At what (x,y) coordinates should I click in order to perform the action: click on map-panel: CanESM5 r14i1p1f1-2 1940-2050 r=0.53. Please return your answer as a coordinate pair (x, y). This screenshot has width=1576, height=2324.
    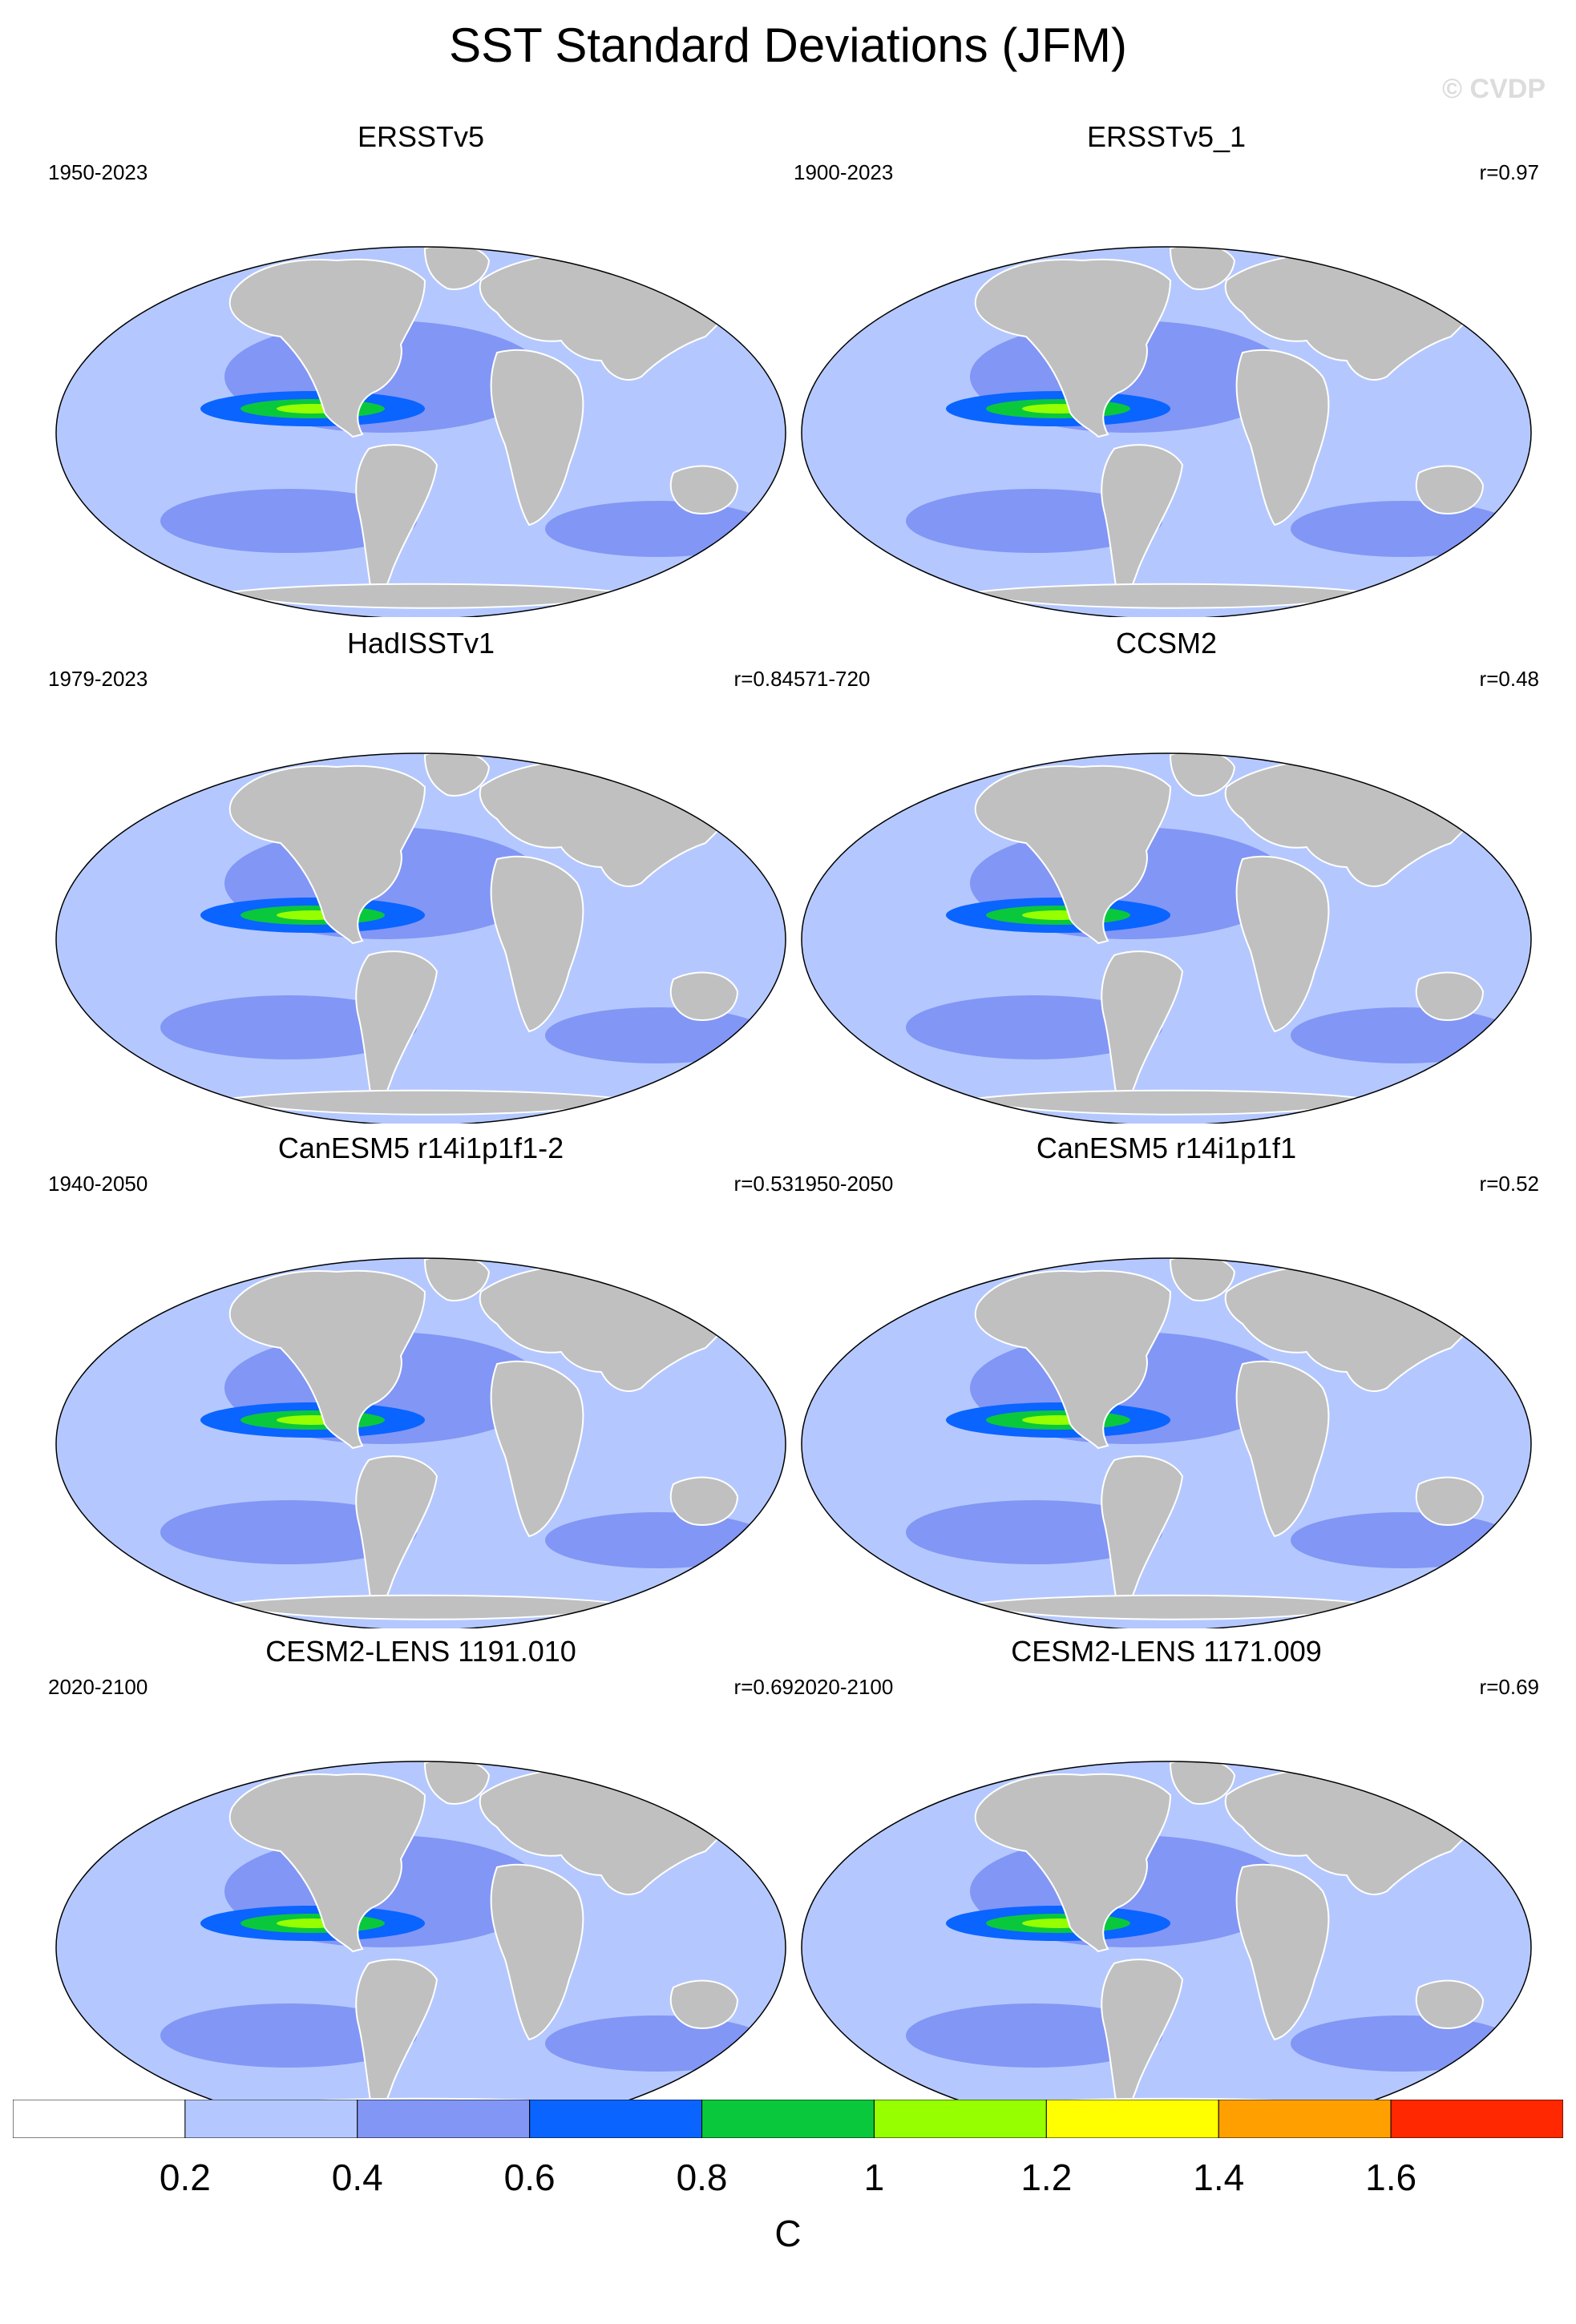
    Looking at the image, I should click on (421, 1380).